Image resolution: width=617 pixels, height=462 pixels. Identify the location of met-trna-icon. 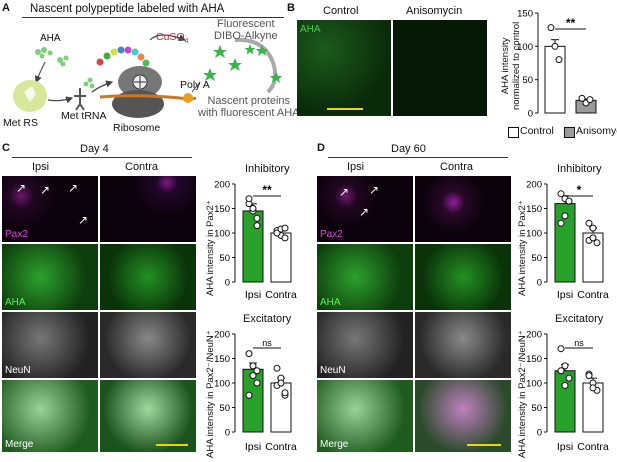
(80, 99).